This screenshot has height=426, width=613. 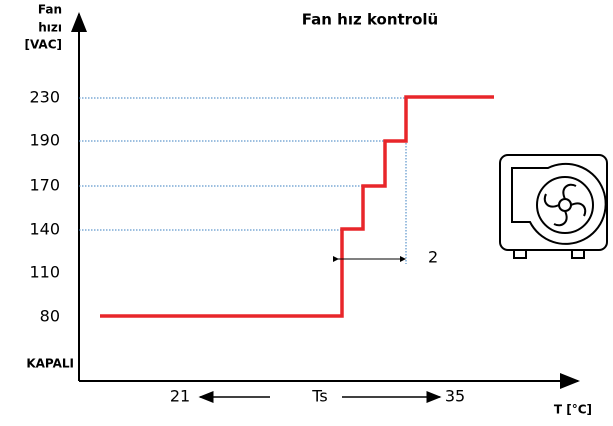 What do you see at coordinates (44, 140) in the screenshot?
I see `y-level-label: 190` at bounding box center [44, 140].